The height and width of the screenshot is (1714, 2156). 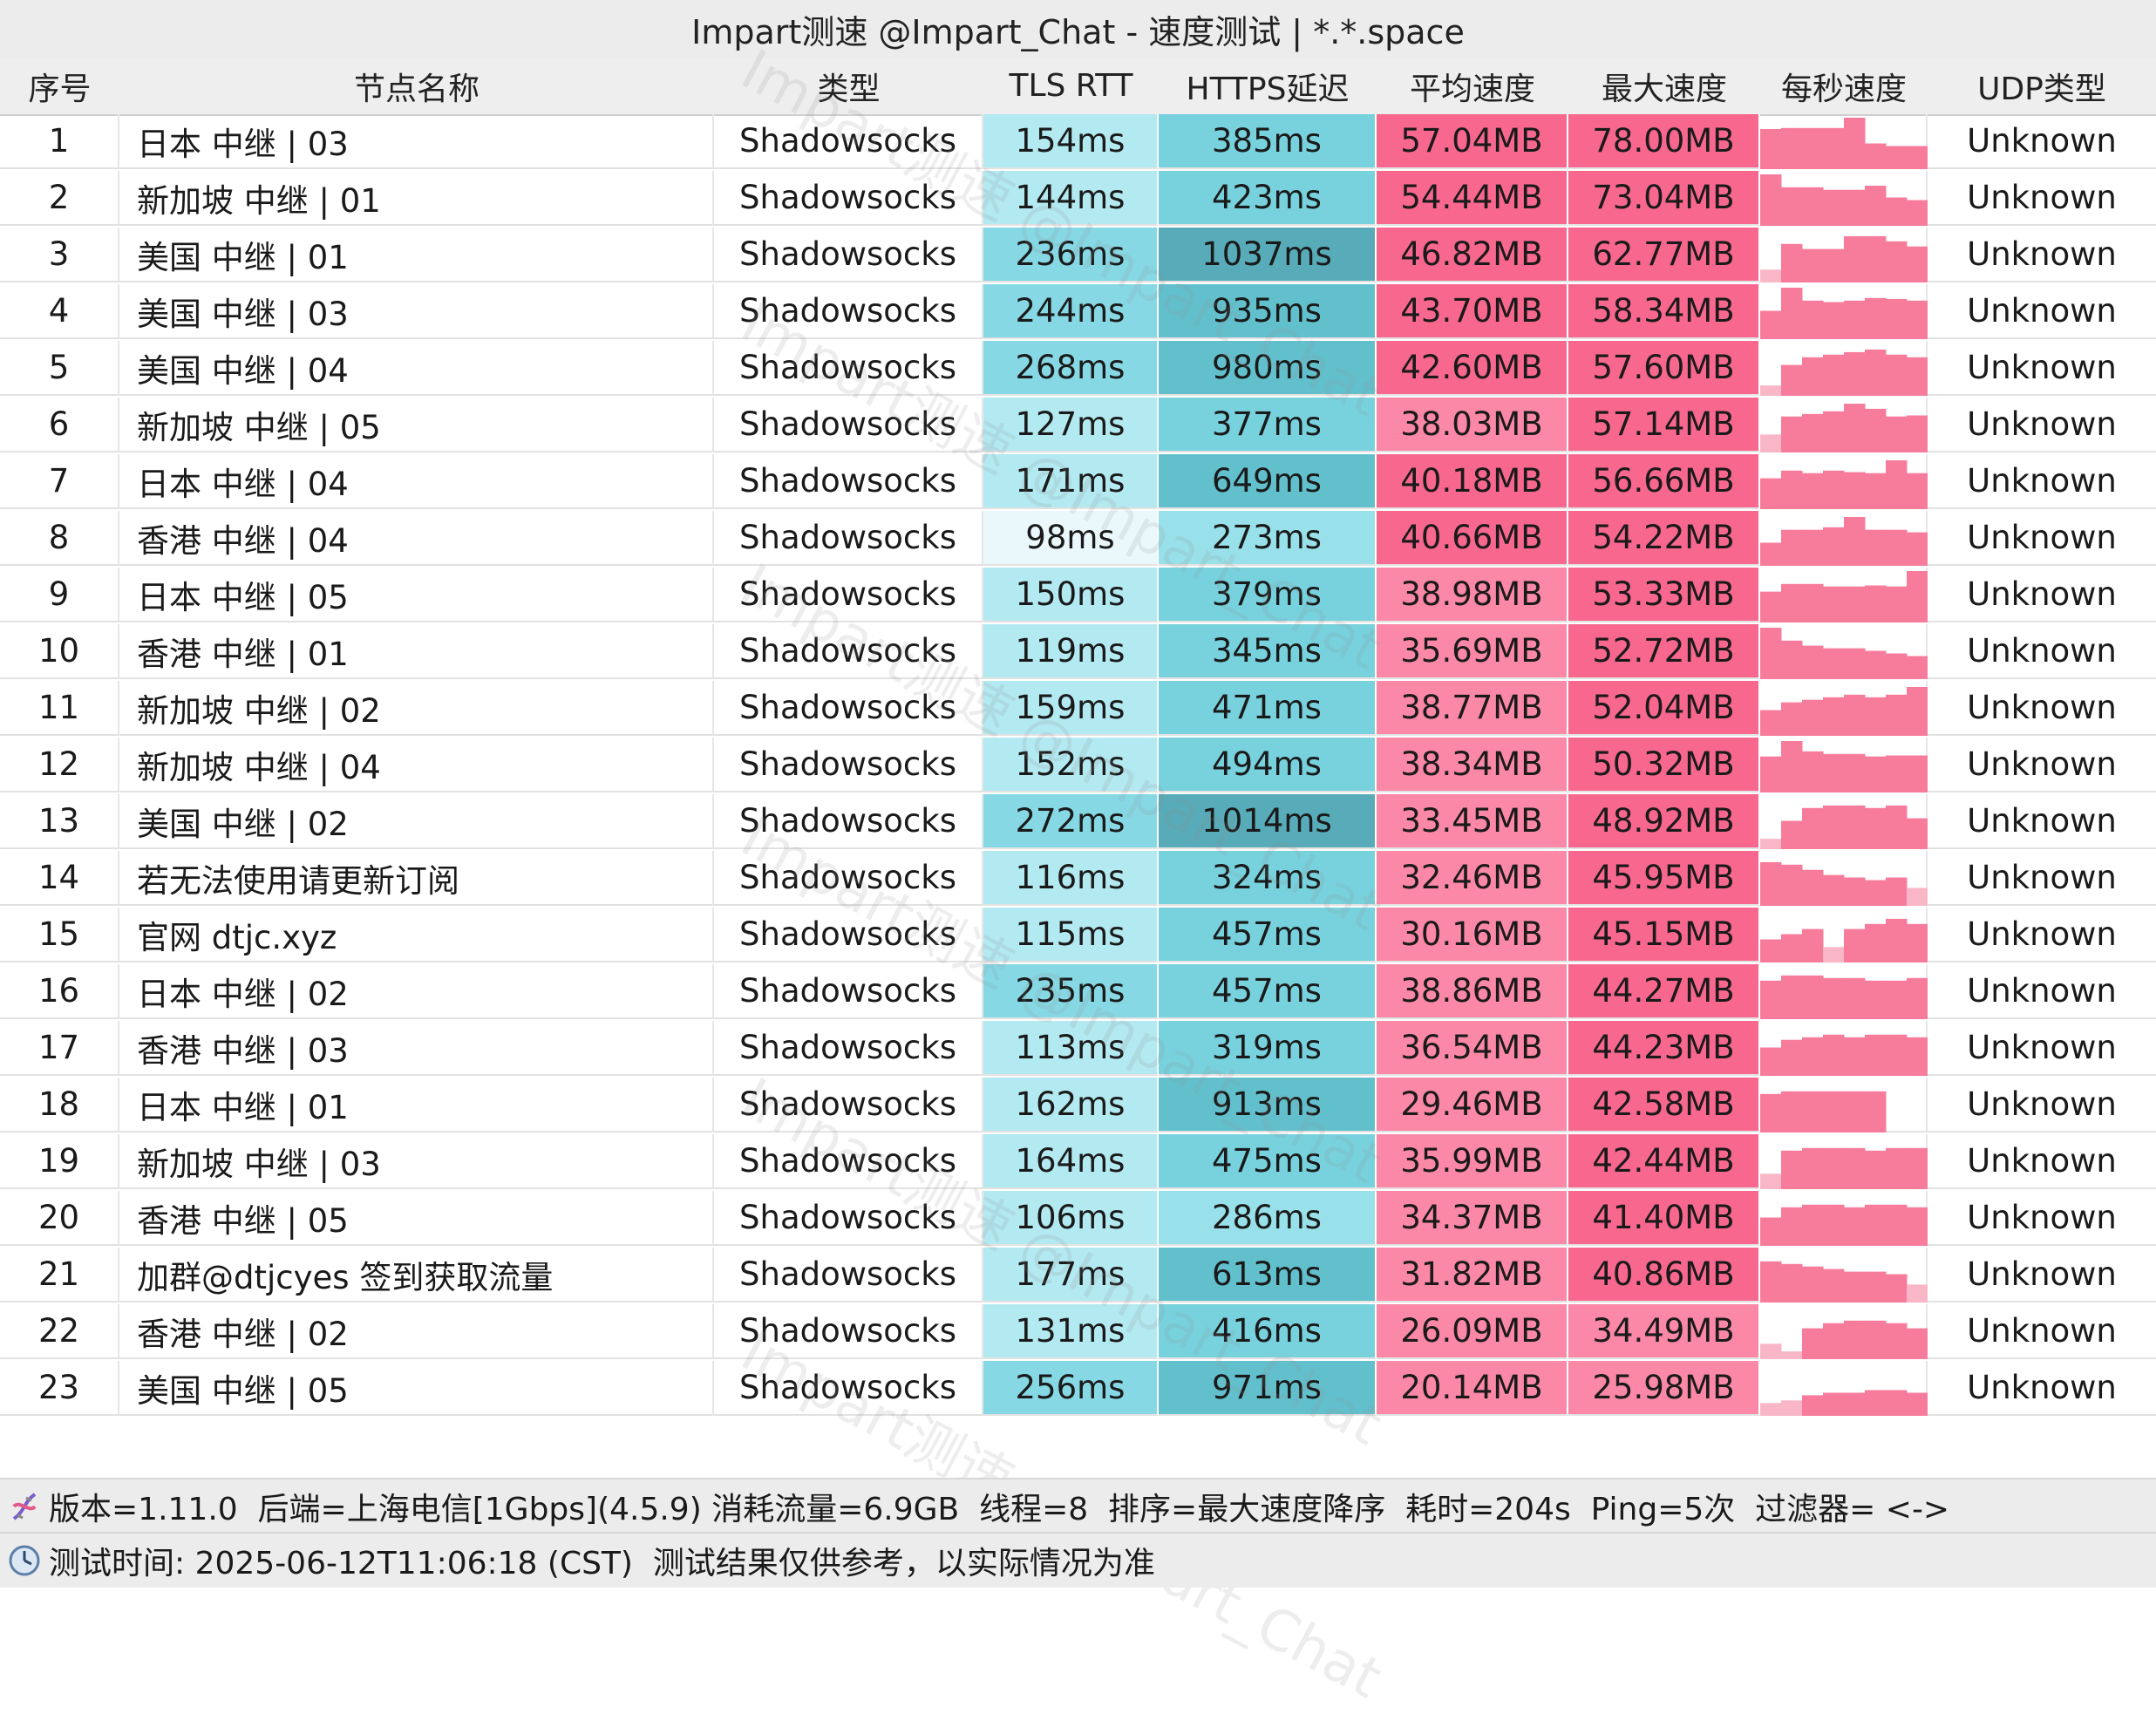 I want to click on column-header-avg: 平均速度, so click(x=1472, y=89).